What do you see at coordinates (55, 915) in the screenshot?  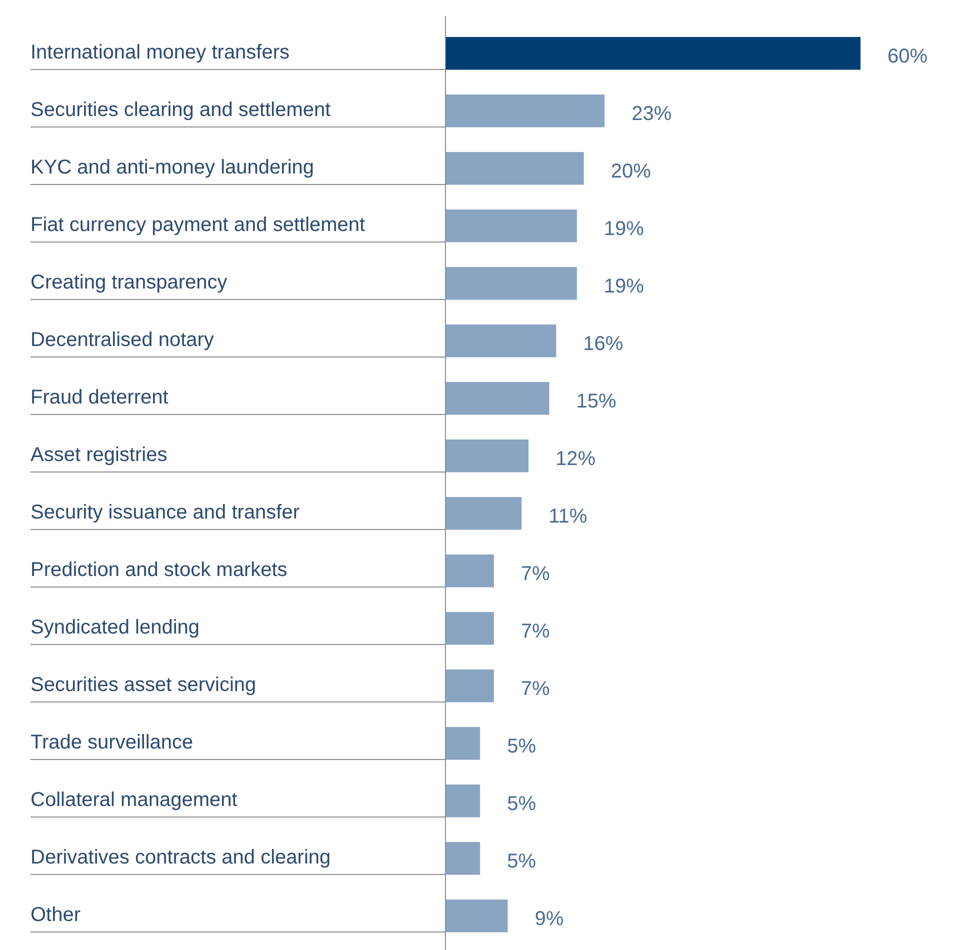 I see `y-tick-label: Other` at bounding box center [55, 915].